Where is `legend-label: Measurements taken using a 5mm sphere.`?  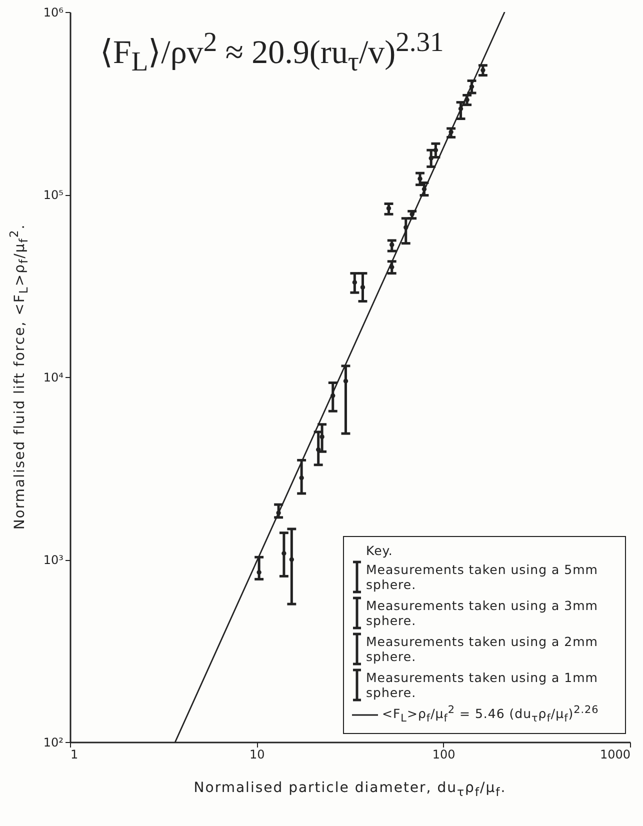
legend-label: Measurements taken using a 5mm sphere. is located at coordinates (482, 577).